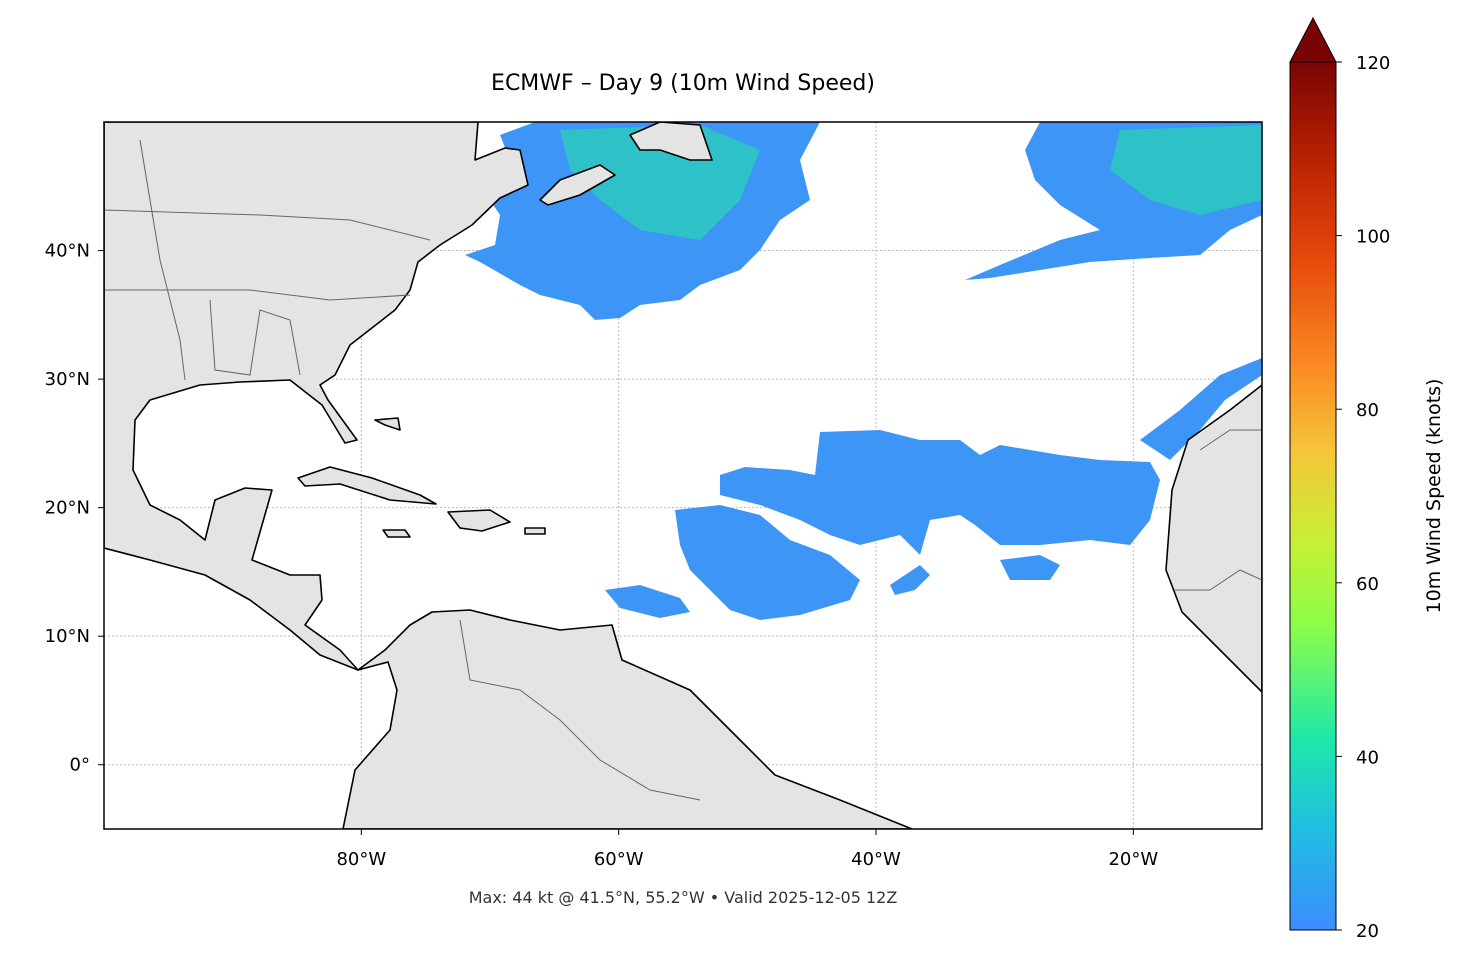 This screenshot has height=973, width=1466. Describe the element at coordinates (387, 424) in the screenshot. I see `bahamas` at that location.